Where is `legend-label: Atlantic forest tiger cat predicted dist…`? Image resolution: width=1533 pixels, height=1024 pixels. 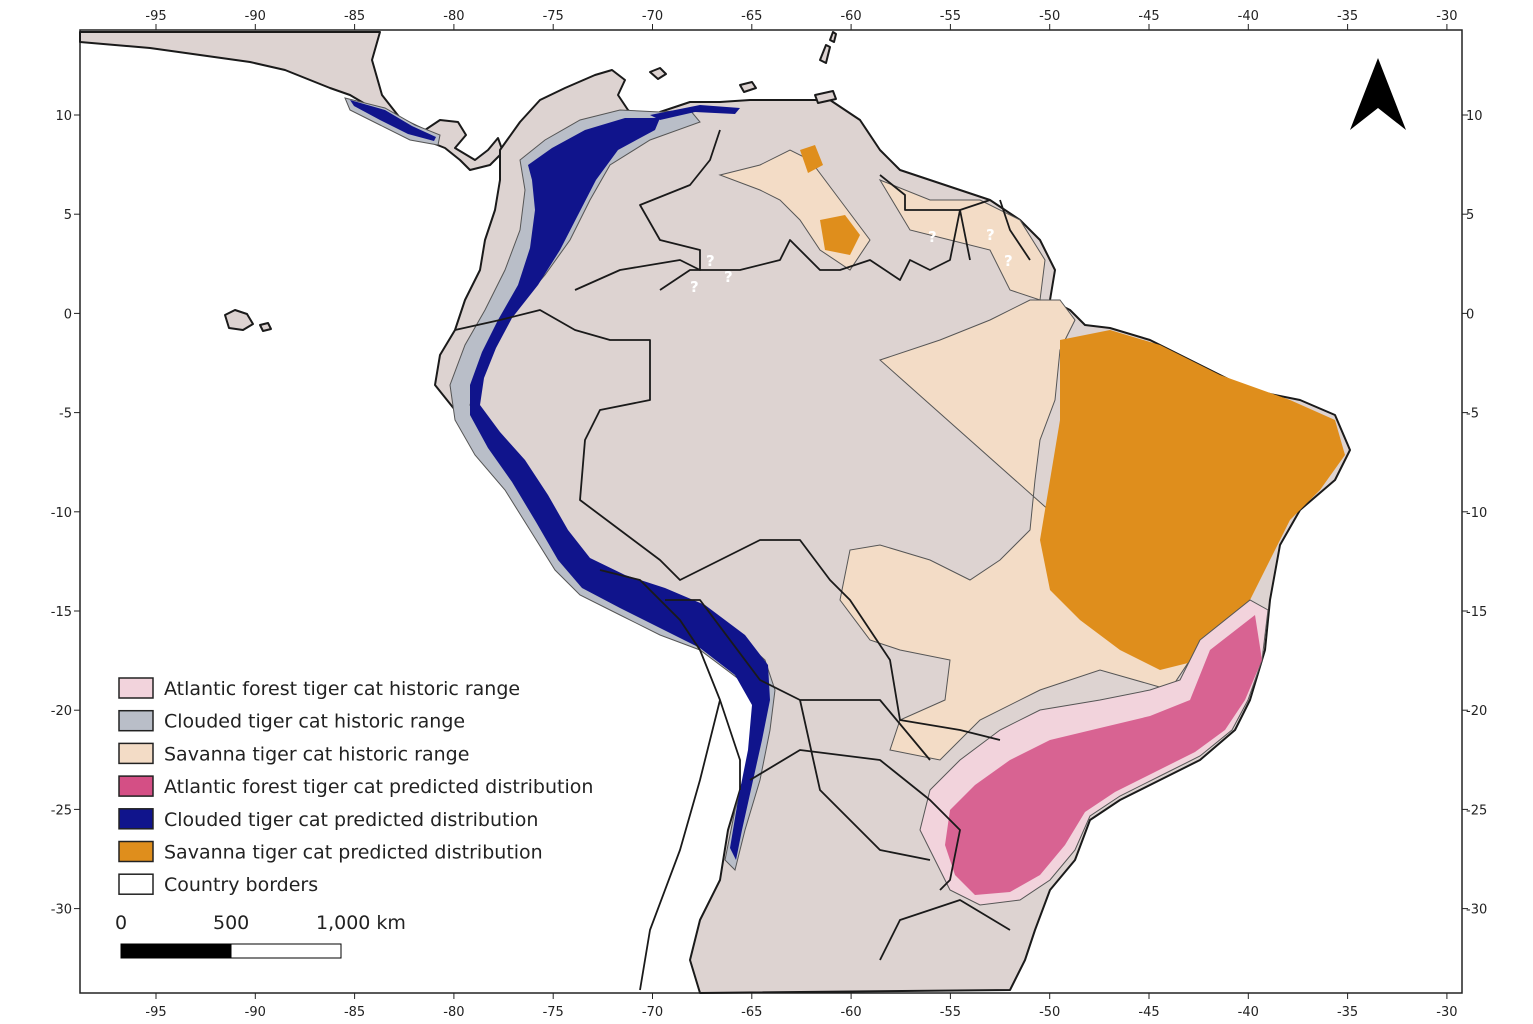 legend-label: Atlantic forest tiger cat predicted dist… is located at coordinates (378, 787).